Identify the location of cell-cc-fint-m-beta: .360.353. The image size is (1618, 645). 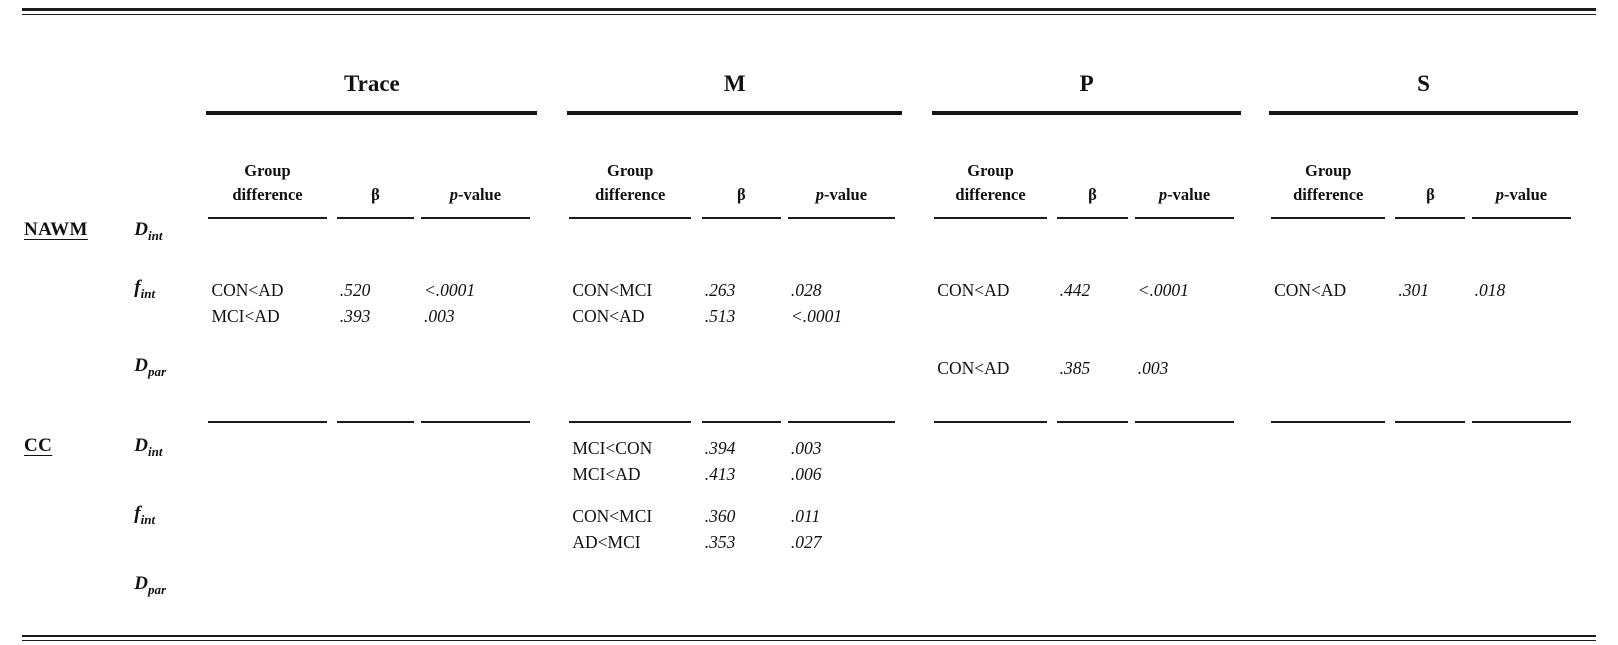
(720, 529).